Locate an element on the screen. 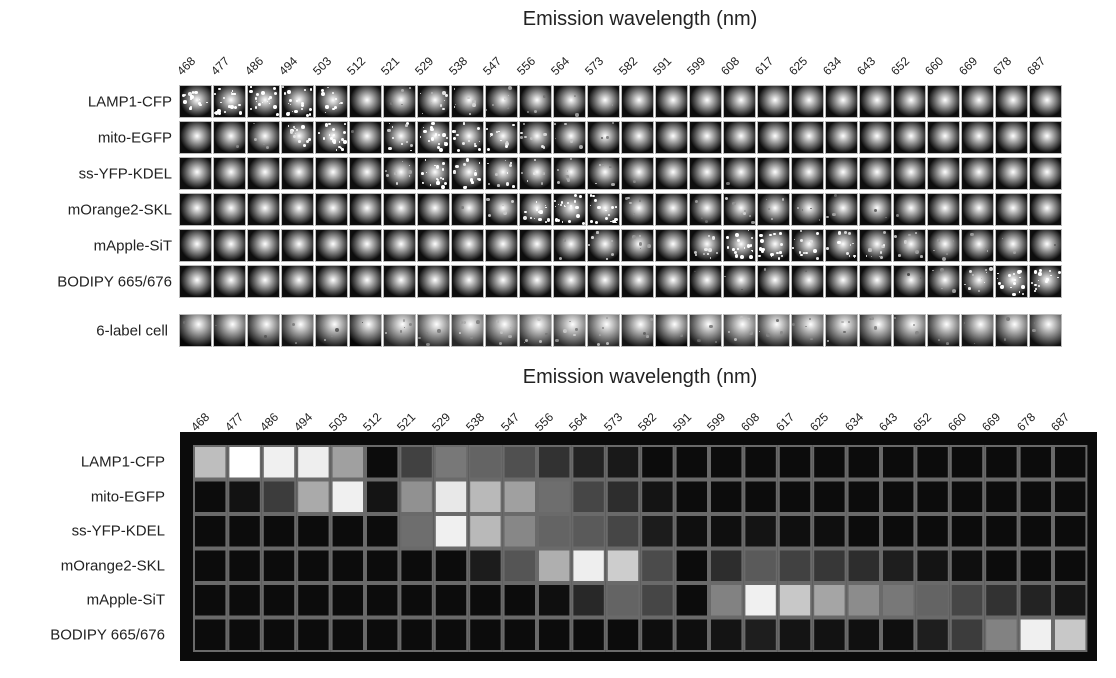 This screenshot has width=1116, height=678. image-row-label: mApple-SiT is located at coordinates (132, 246).